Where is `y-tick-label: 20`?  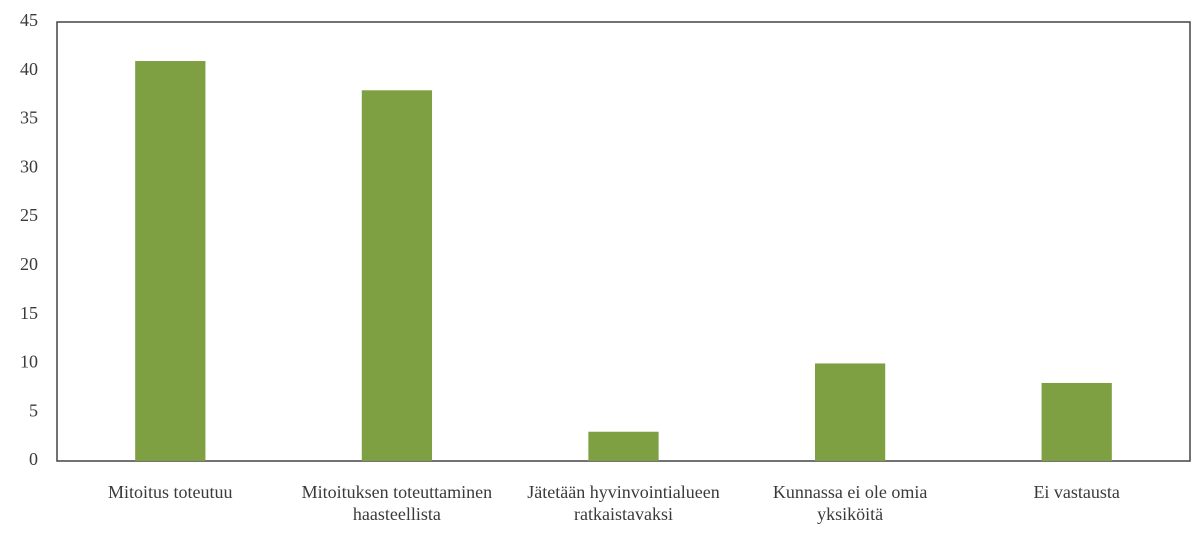
y-tick-label: 20 is located at coordinates (29, 264).